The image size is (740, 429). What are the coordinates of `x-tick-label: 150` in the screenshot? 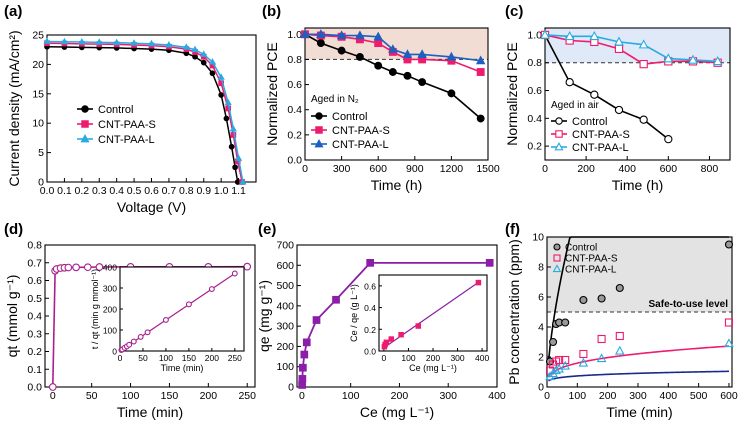 It's located at (170, 396).